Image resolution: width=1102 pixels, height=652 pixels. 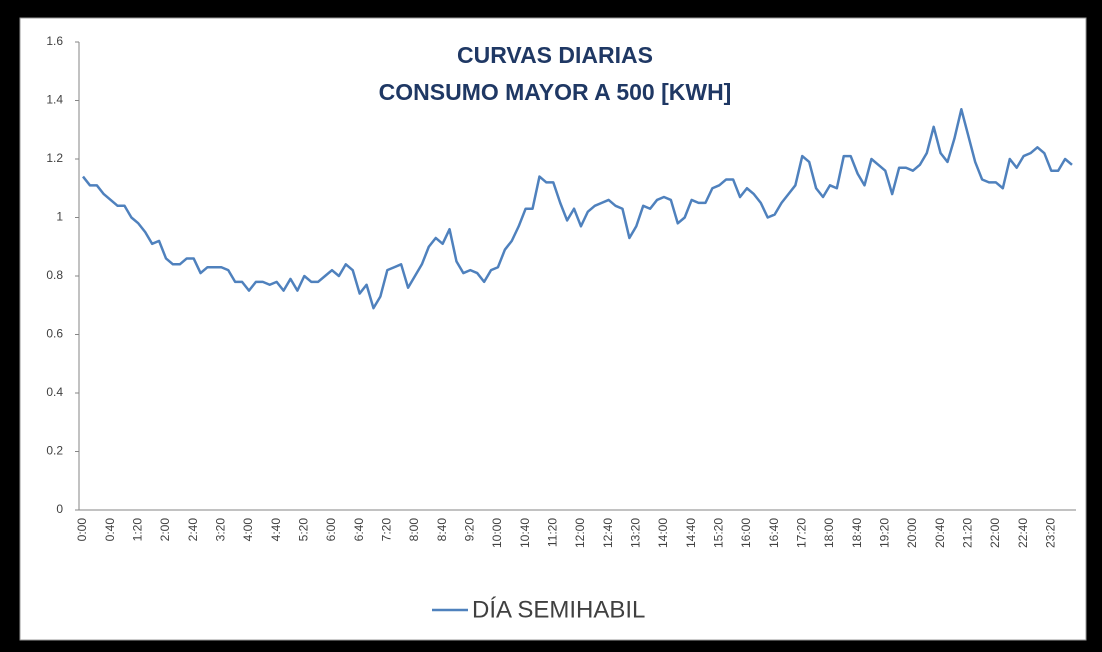 What do you see at coordinates (248, 530) in the screenshot?
I see `x-tick-label: 4:00` at bounding box center [248, 530].